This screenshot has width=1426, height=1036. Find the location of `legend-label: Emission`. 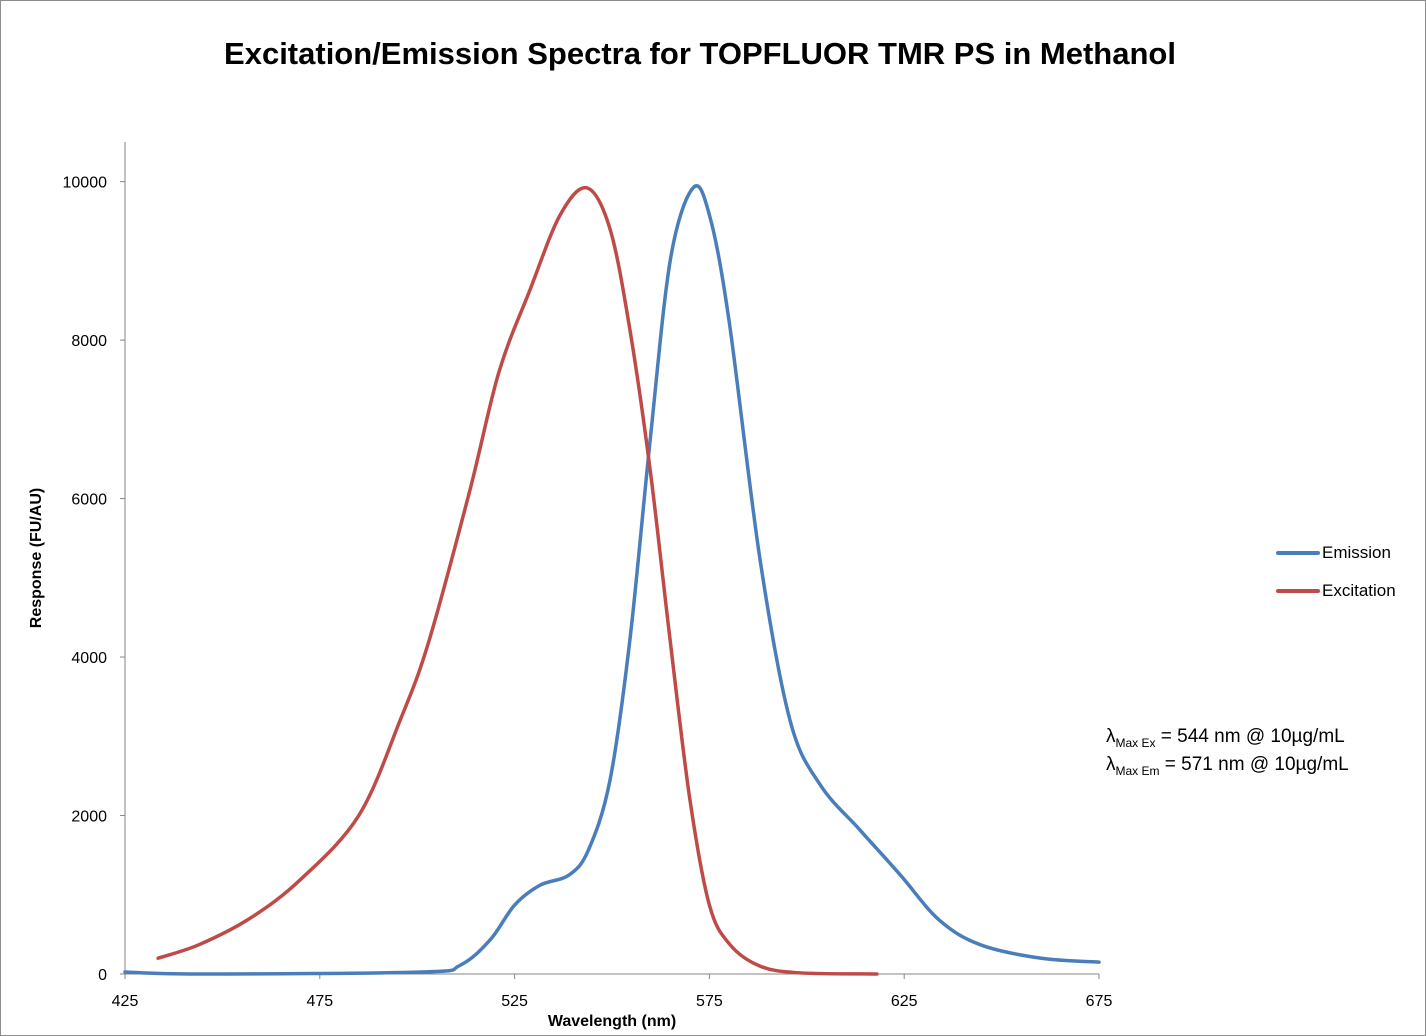

legend-label: Emission is located at coordinates (1356, 552).